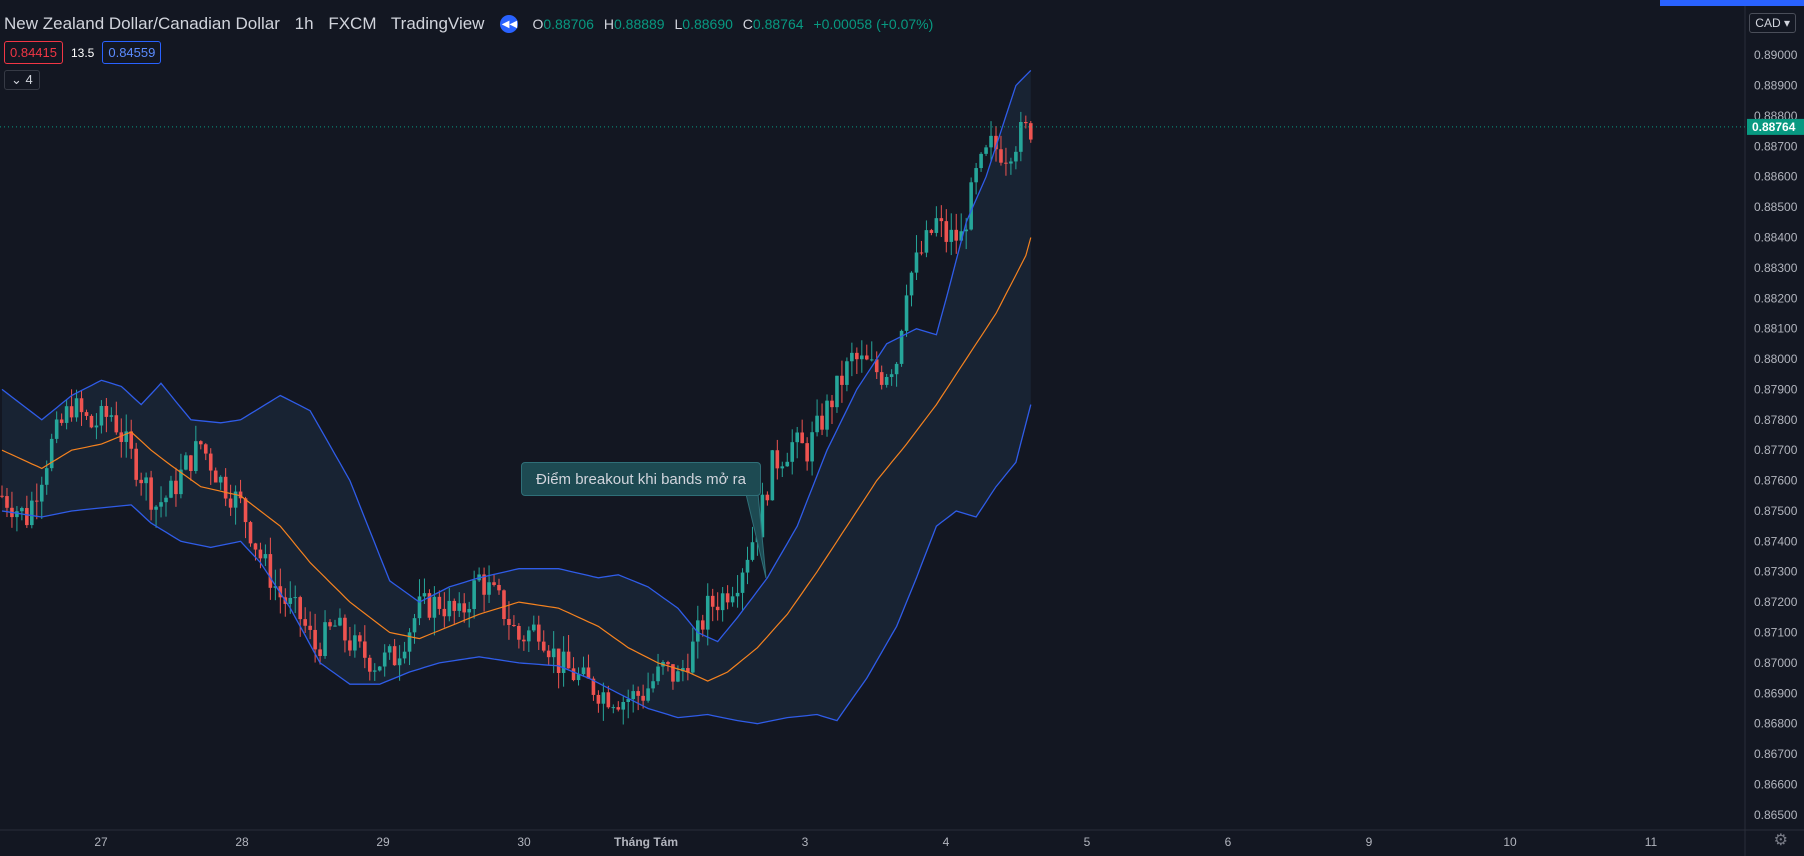  I want to click on buy-price-button: 0.84559, so click(132, 52).